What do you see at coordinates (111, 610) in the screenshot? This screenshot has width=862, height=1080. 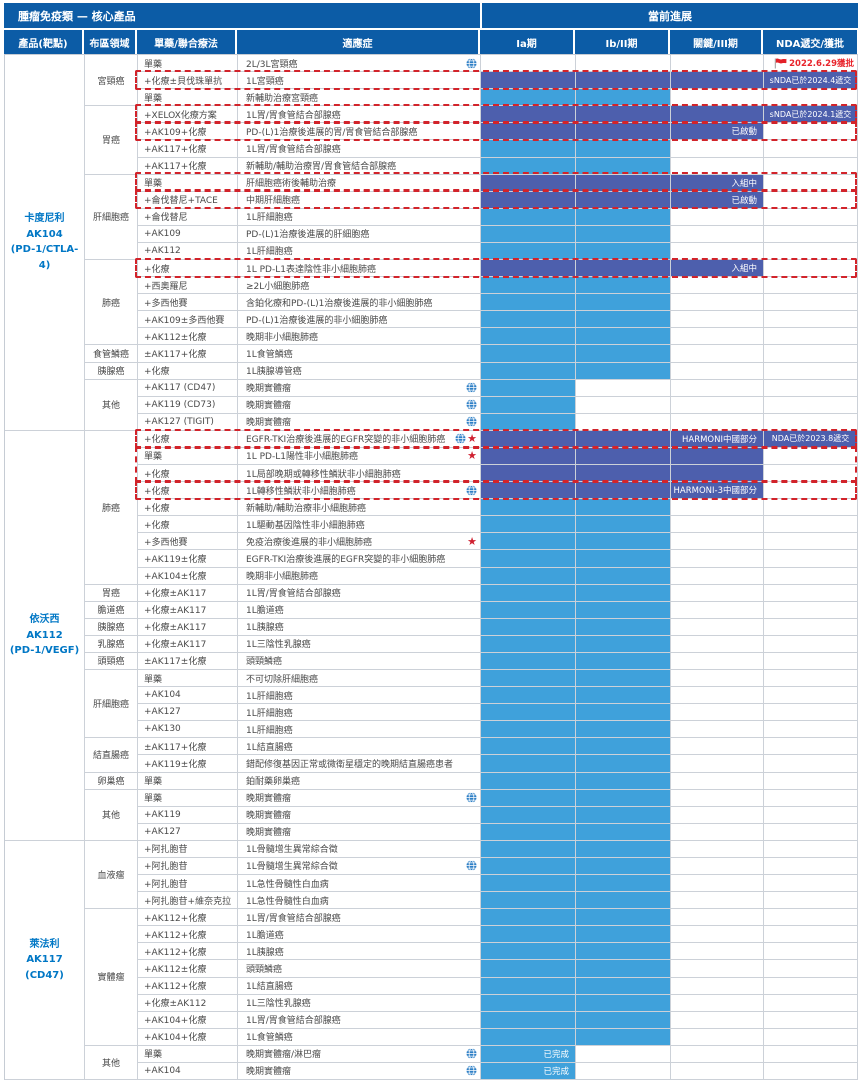 I see `area-cell: 膽道癌` at bounding box center [111, 610].